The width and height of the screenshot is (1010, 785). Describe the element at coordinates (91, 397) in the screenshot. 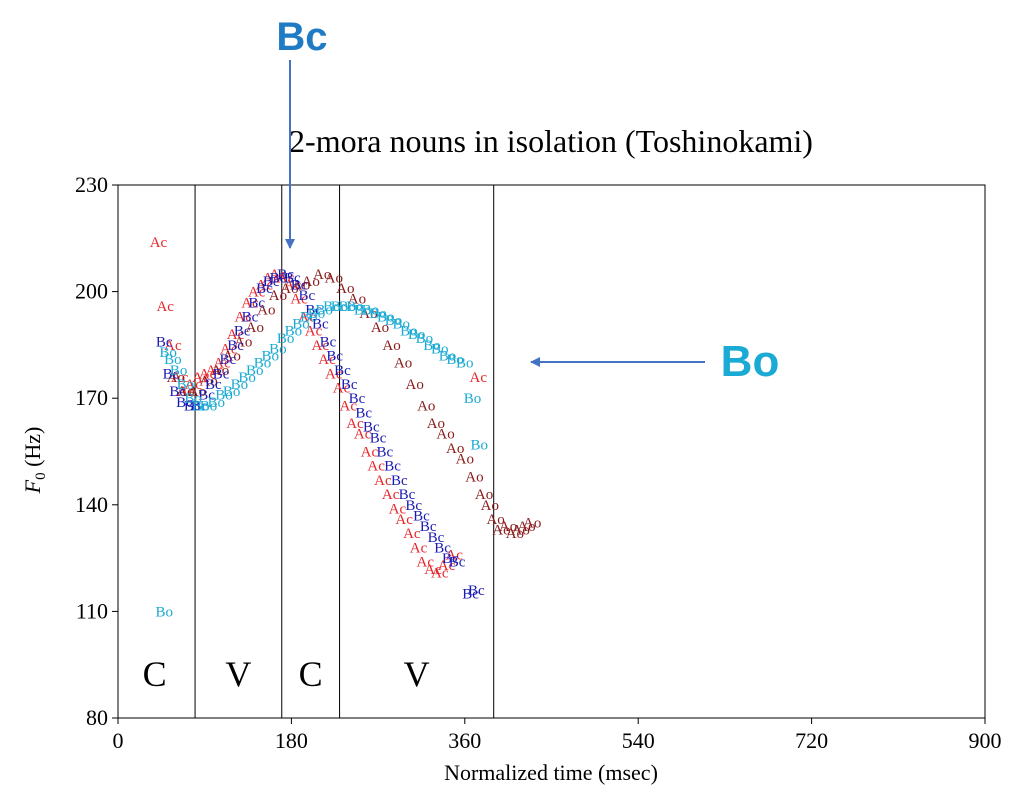

I see `y-tick-label: 170` at that location.